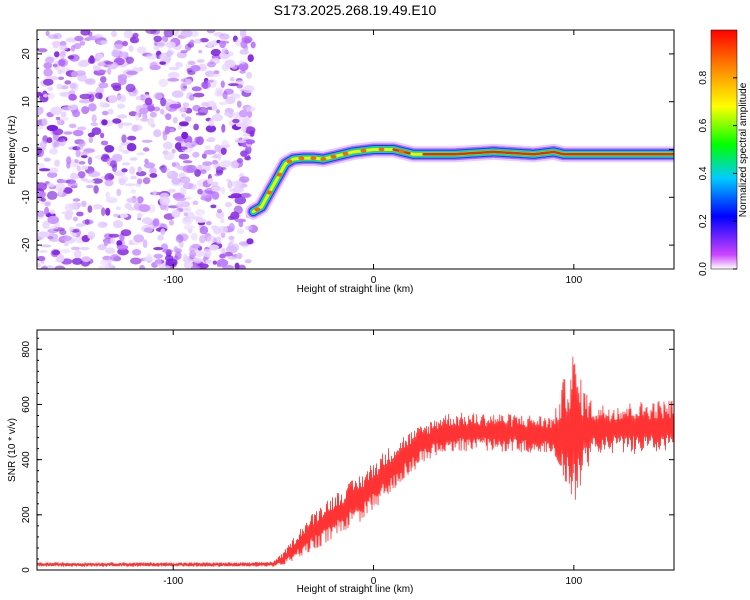  Describe the element at coordinates (12, 450) in the screenshot. I see `bottom-y-axis-label: SNR (10 * v/v)` at that location.